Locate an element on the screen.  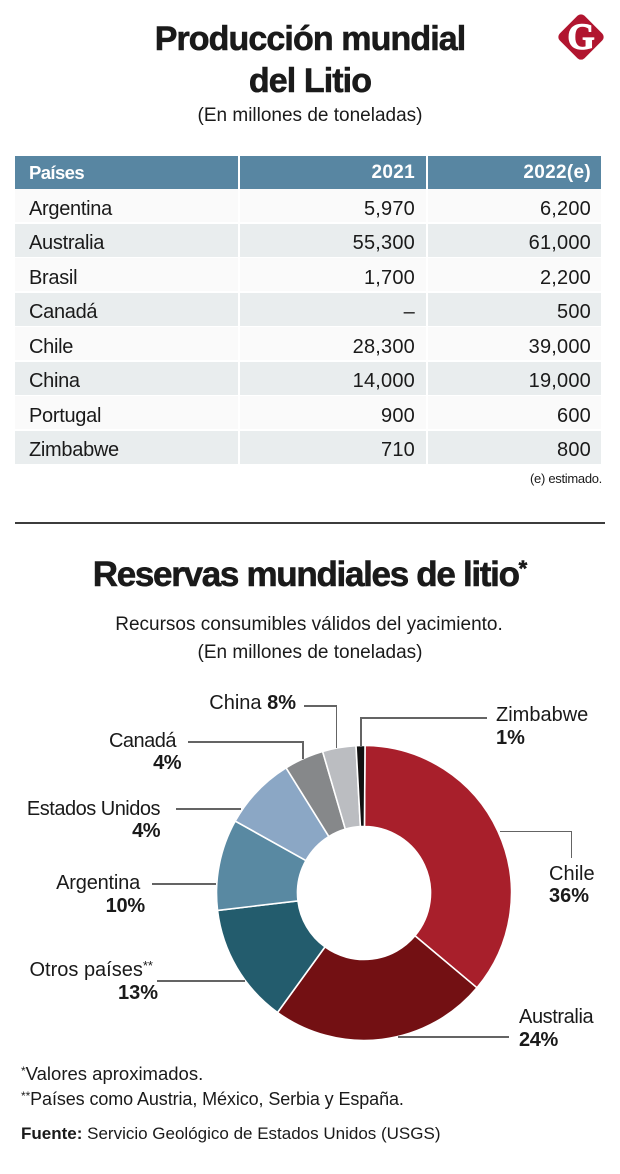
svg-text: G is located at coordinates (580, 36).